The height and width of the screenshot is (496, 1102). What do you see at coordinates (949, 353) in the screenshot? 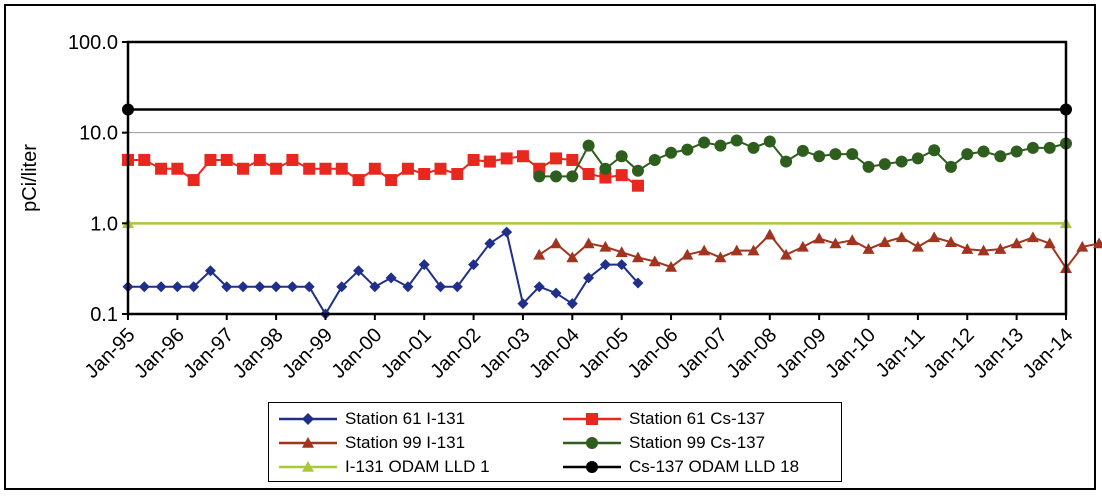
I see `x-tick-label: Jan-12` at bounding box center [949, 353].